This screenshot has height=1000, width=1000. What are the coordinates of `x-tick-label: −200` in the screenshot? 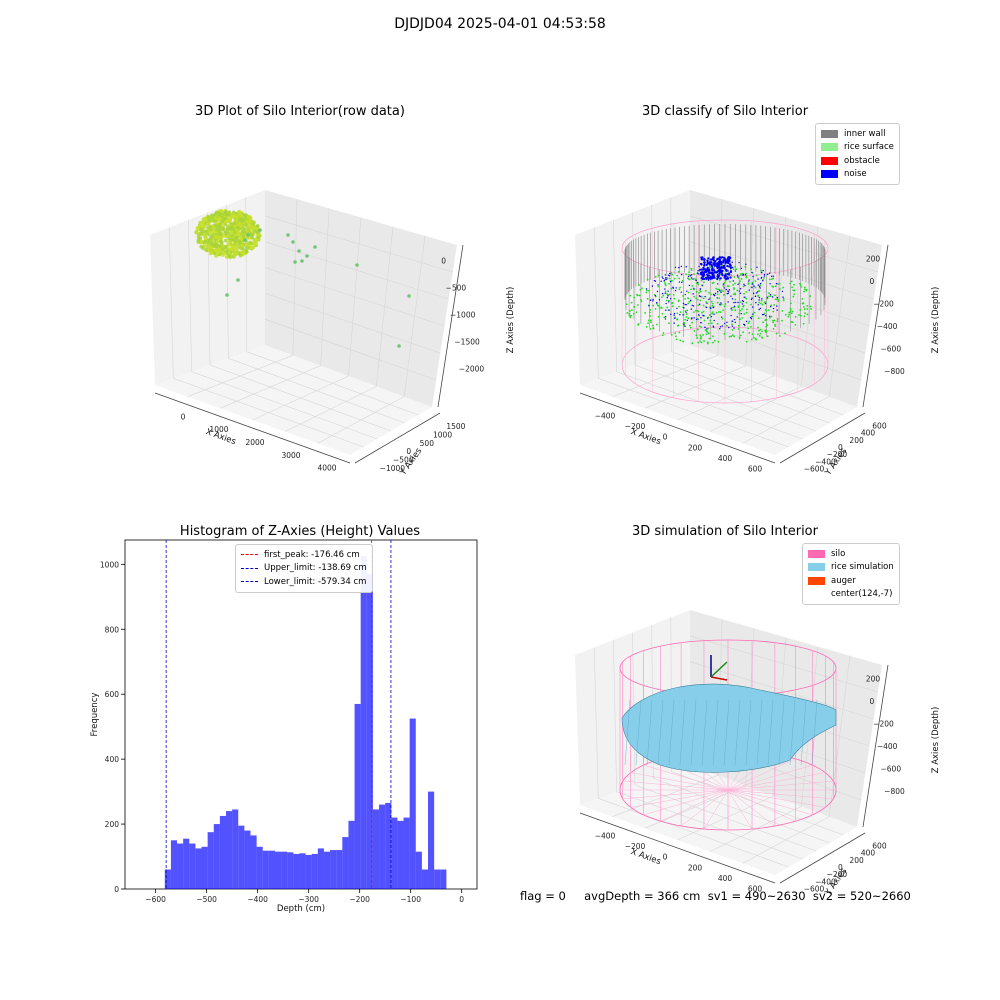 It's located at (635, 426).